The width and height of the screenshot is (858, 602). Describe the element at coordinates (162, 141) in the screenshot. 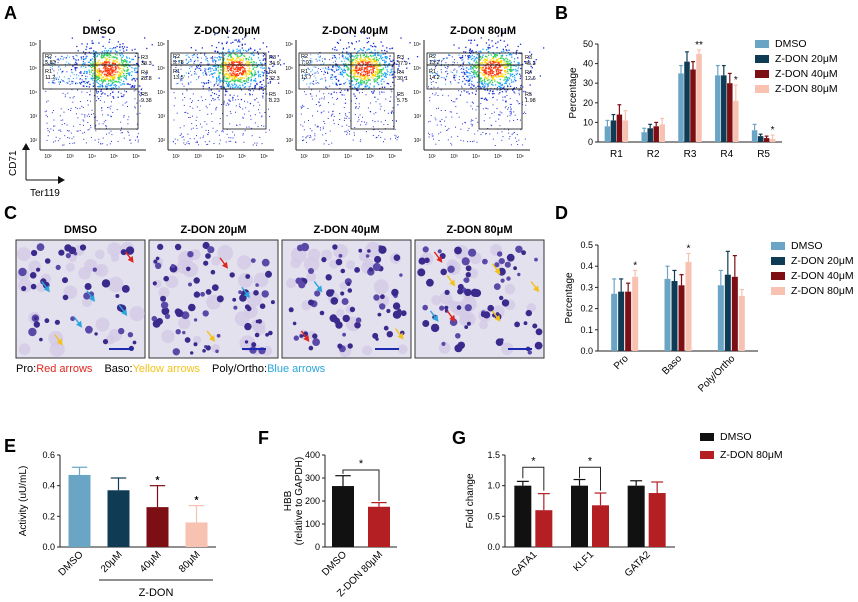

I see `y-tick: 10²` at that location.